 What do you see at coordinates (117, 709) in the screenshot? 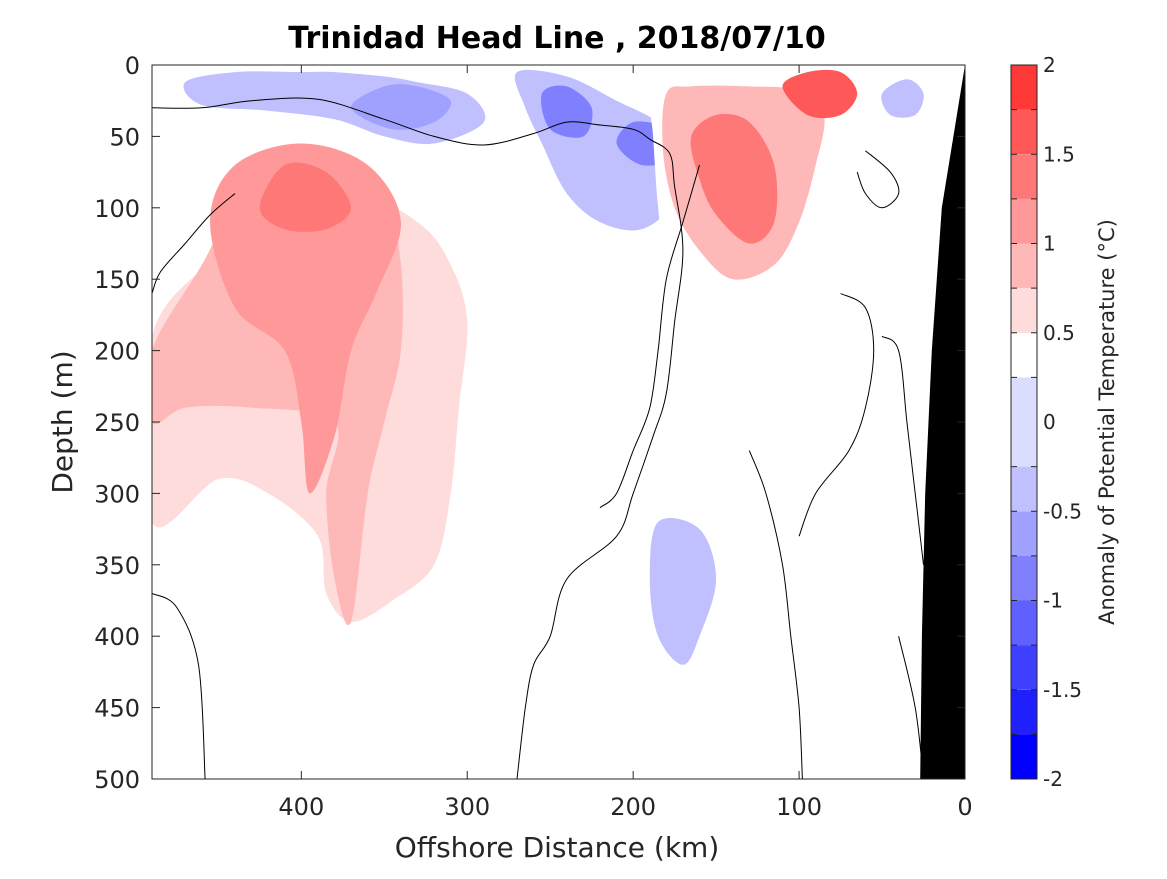
I see `y-tick-label: 450` at bounding box center [117, 709].